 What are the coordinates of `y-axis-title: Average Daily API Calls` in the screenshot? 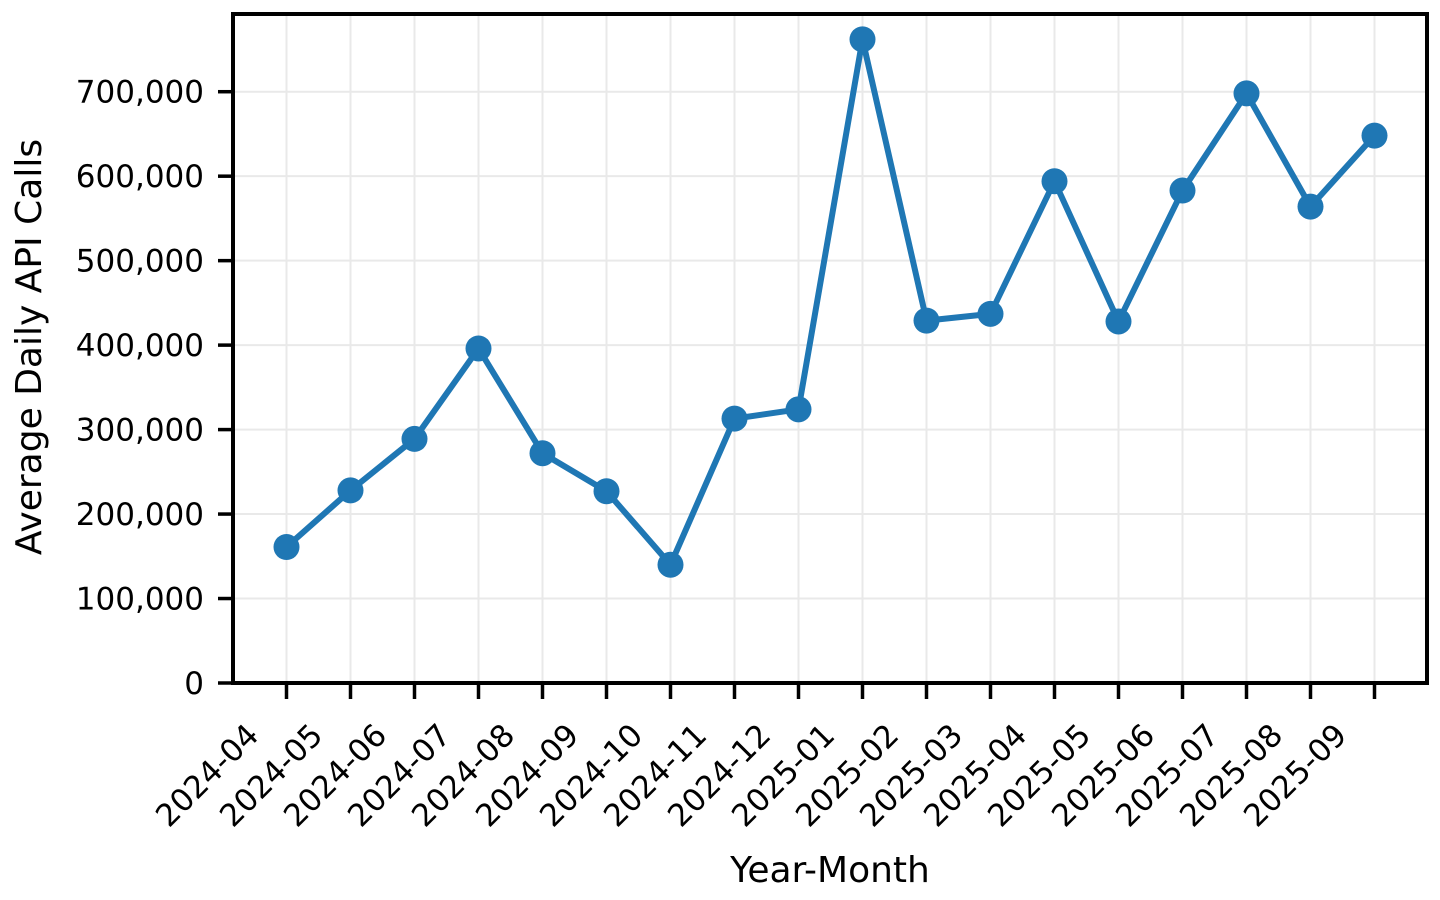 It's located at (29, 347).